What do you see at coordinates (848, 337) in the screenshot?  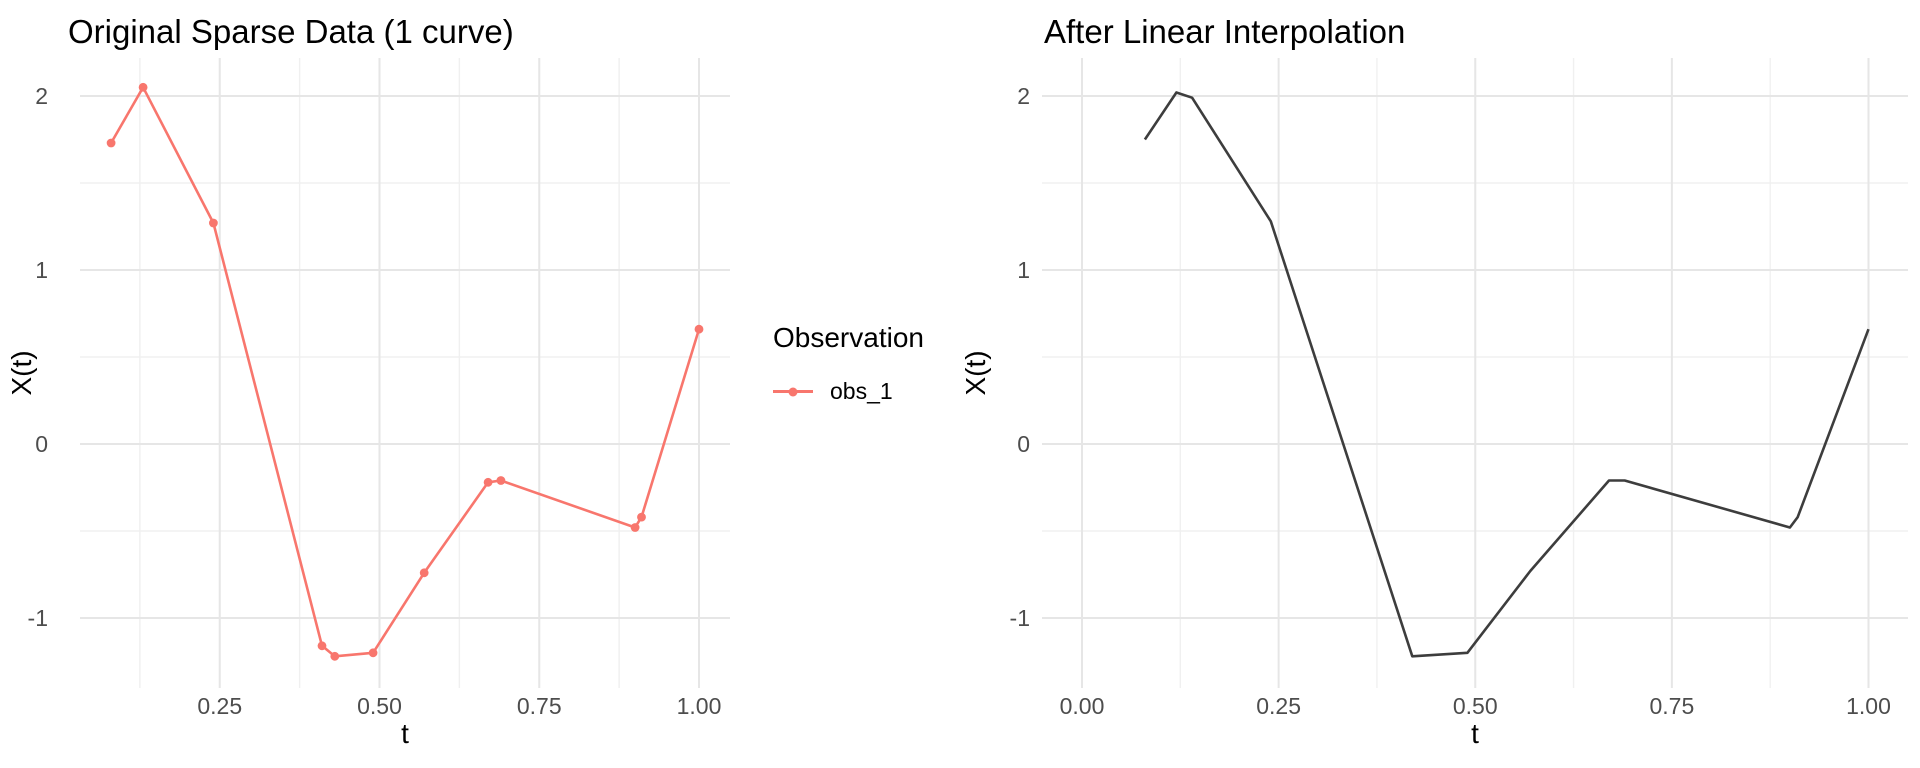 I see `legend-title: Observation` at bounding box center [848, 337].